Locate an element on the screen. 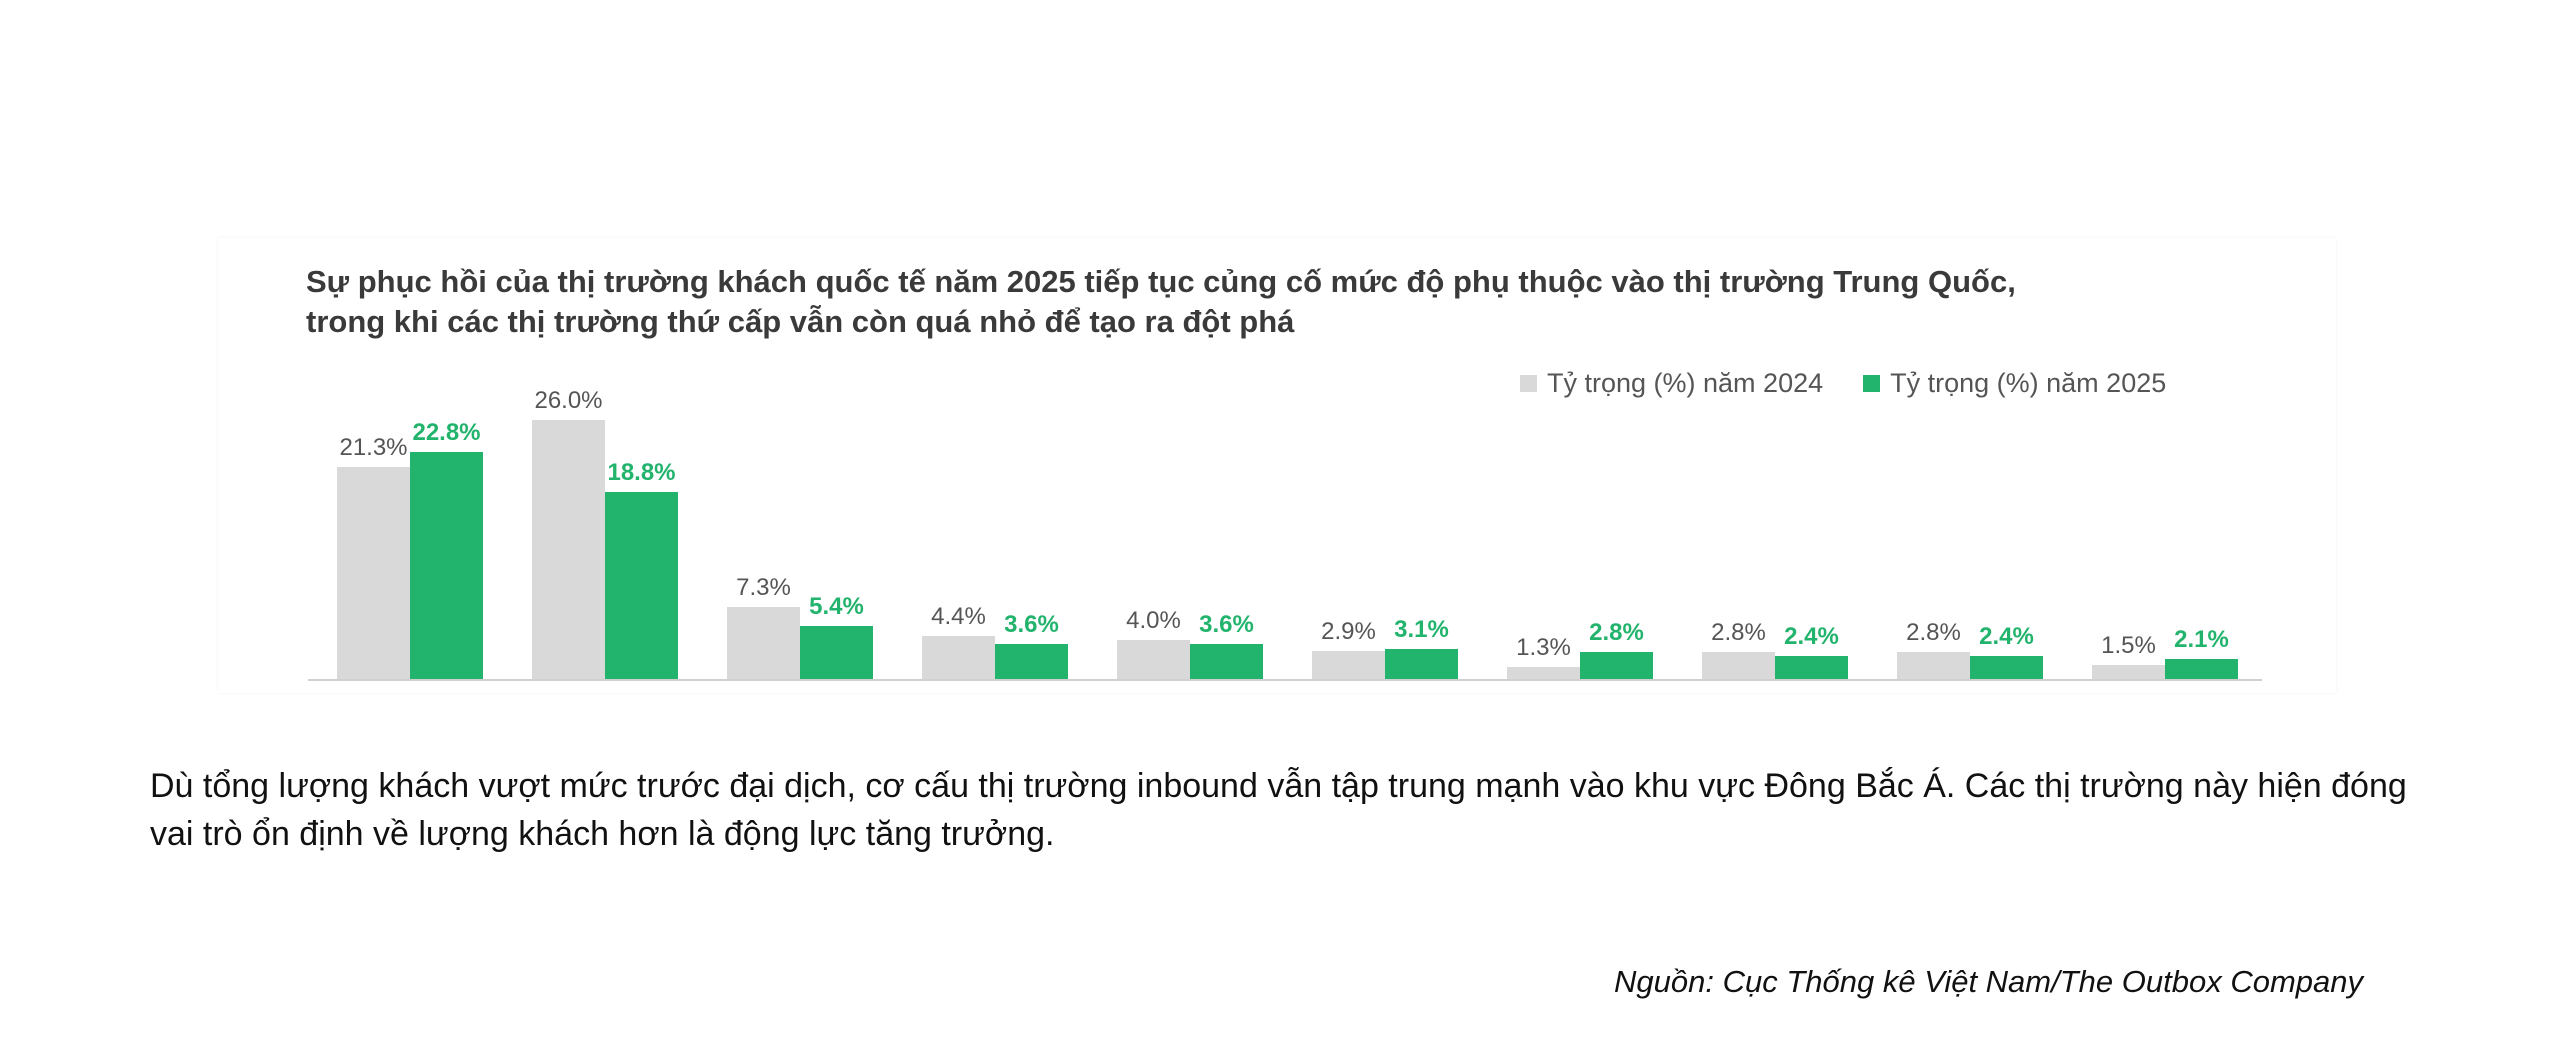 The height and width of the screenshot is (1052, 2560). data-label-series0-item4: 4.0% is located at coordinates (1153, 620).